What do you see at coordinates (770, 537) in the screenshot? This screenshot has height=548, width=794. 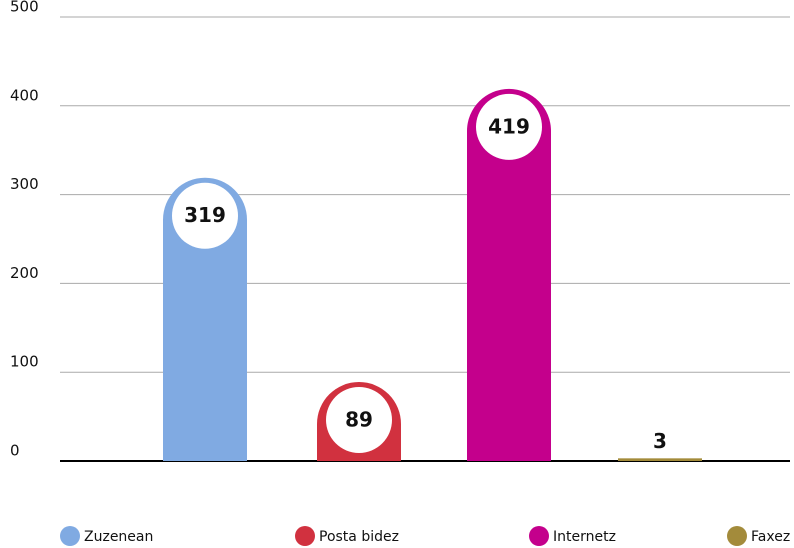 I see `legend-label: Faxez` at bounding box center [770, 537].